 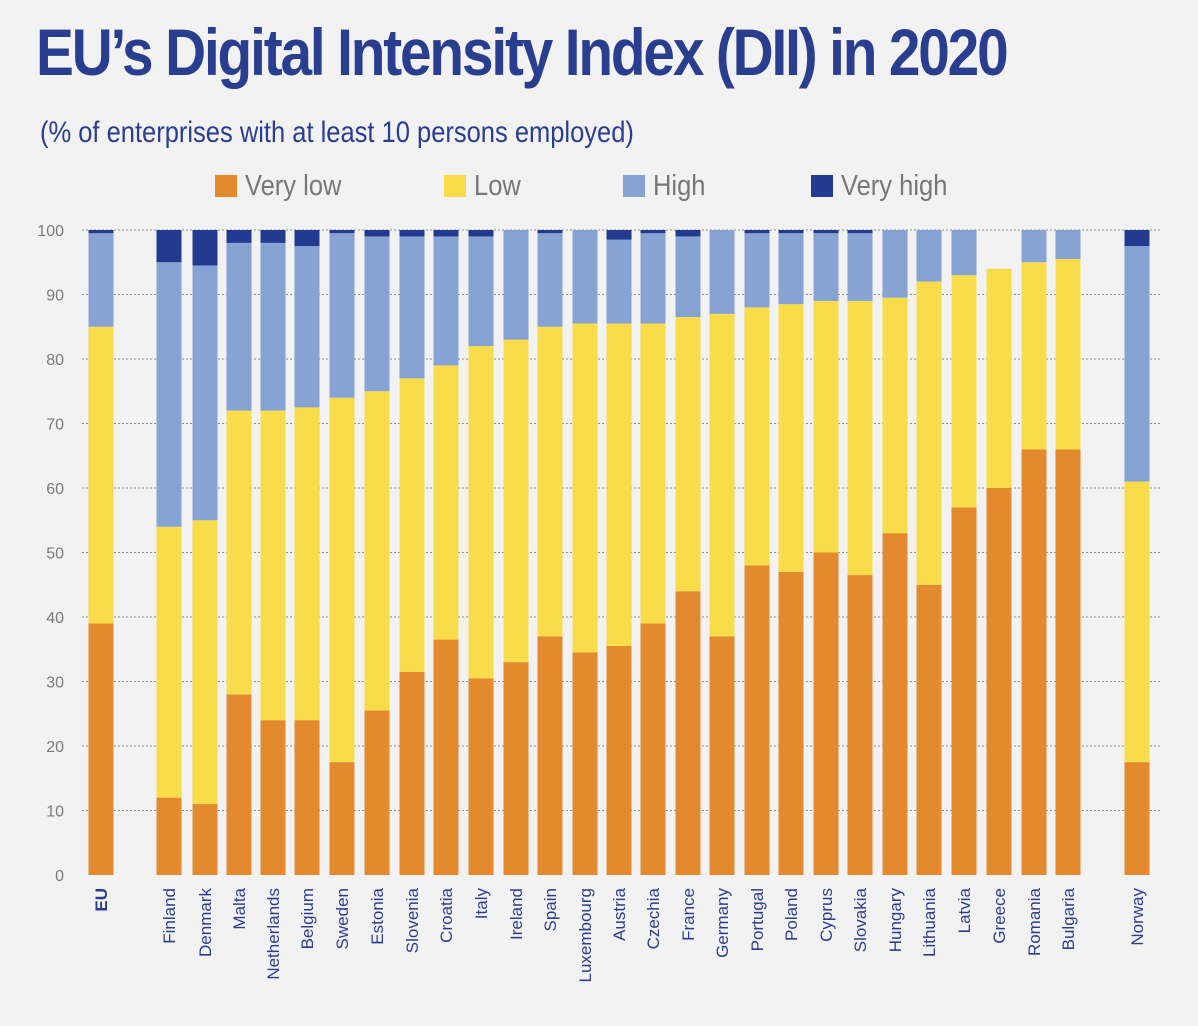 What do you see at coordinates (1068, 918) in the screenshot?
I see `x-category-label: Bulgaria` at bounding box center [1068, 918].